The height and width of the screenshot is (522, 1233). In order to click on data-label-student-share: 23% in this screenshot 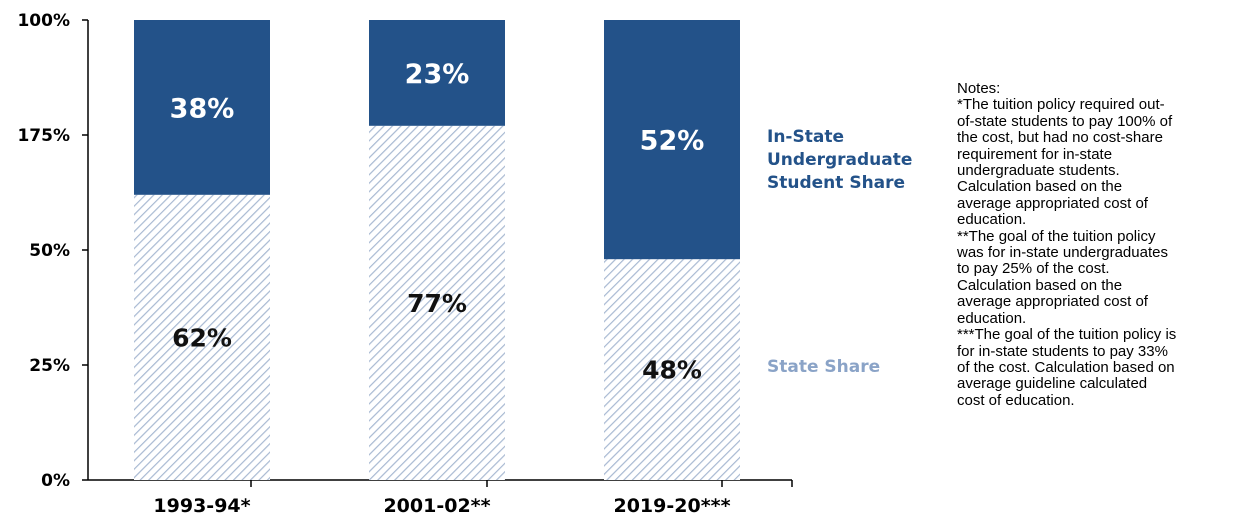, I will do `click(437, 74)`.